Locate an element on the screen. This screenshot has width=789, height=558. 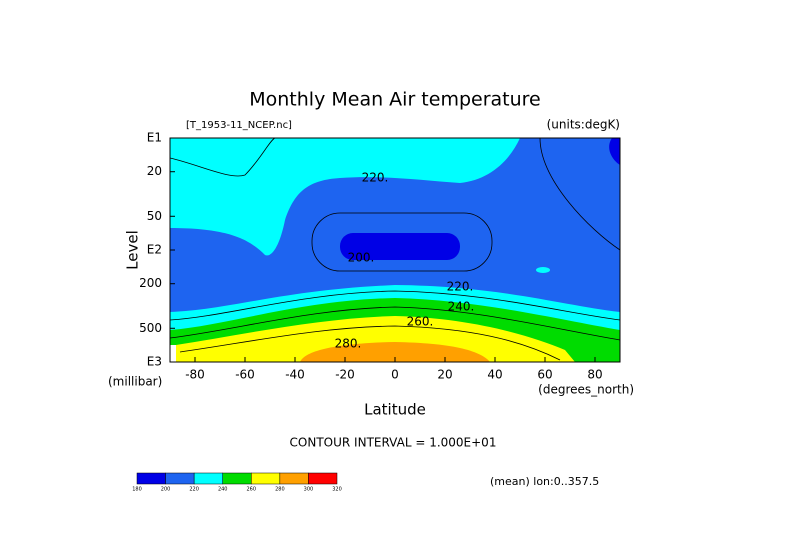
x-tick-label: -40 is located at coordinates (295, 375).